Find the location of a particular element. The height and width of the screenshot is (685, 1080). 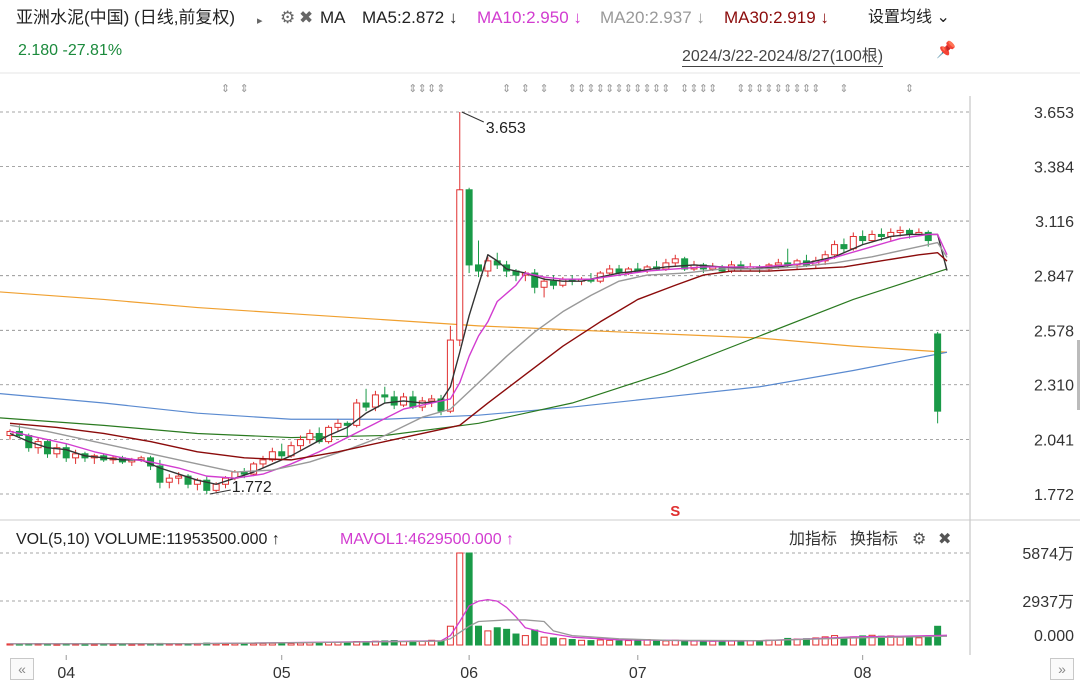

side-scroll-handle is located at coordinates (1078, 375).